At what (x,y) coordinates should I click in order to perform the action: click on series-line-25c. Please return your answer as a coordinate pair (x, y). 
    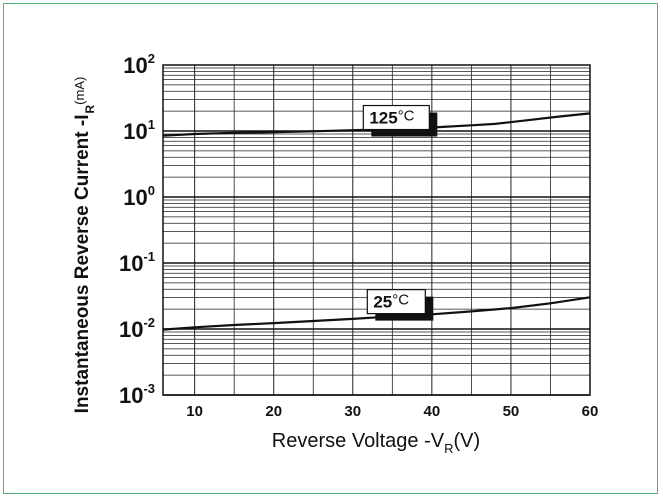
    Looking at the image, I should click on (376, 313).